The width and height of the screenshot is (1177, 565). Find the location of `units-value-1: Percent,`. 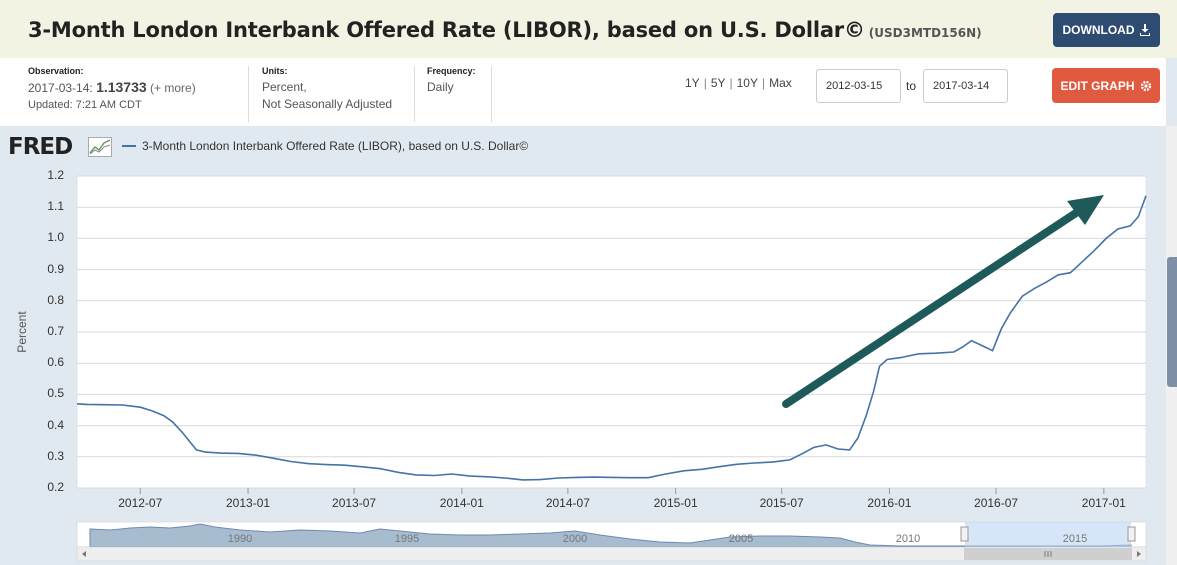

units-value-1: Percent, is located at coordinates (284, 87).